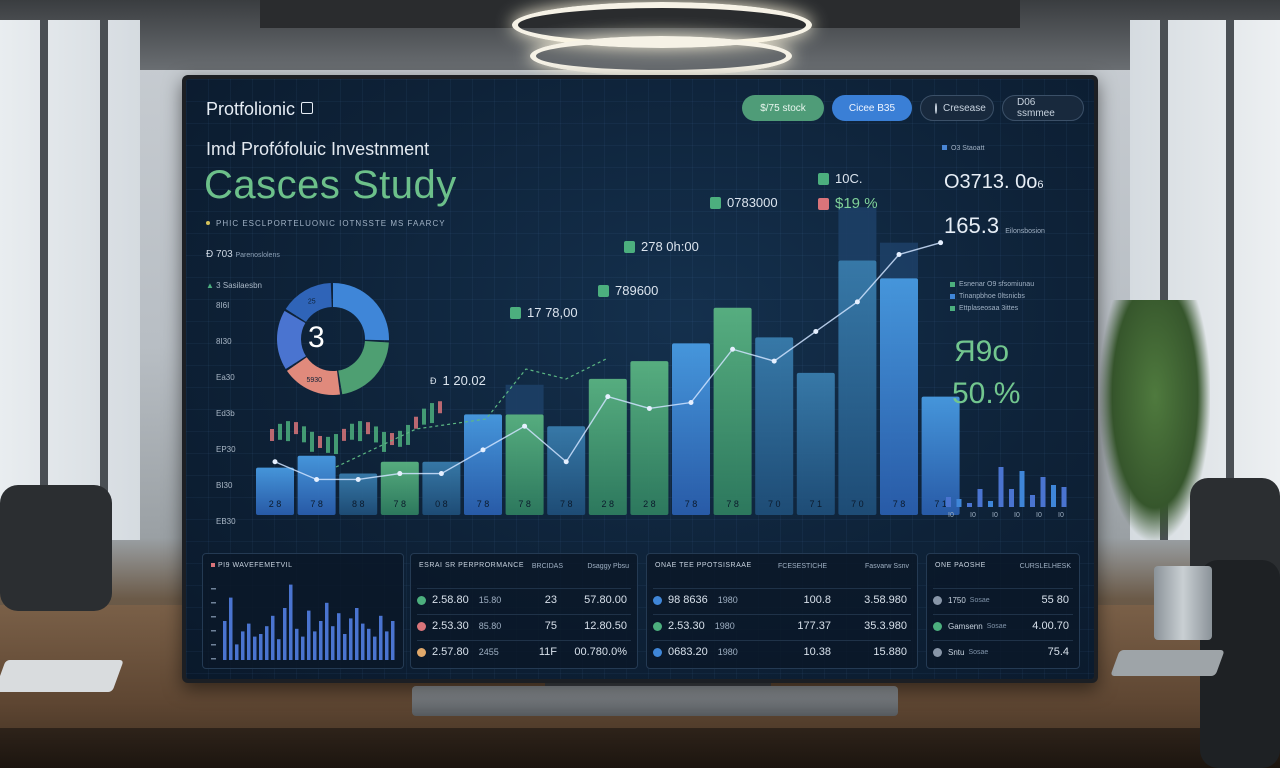 The height and width of the screenshot is (768, 1280). What do you see at coordinates (234, 285) in the screenshot?
I see `left-metric-2: ▲ 3 Sasilaesbn` at bounding box center [234, 285].